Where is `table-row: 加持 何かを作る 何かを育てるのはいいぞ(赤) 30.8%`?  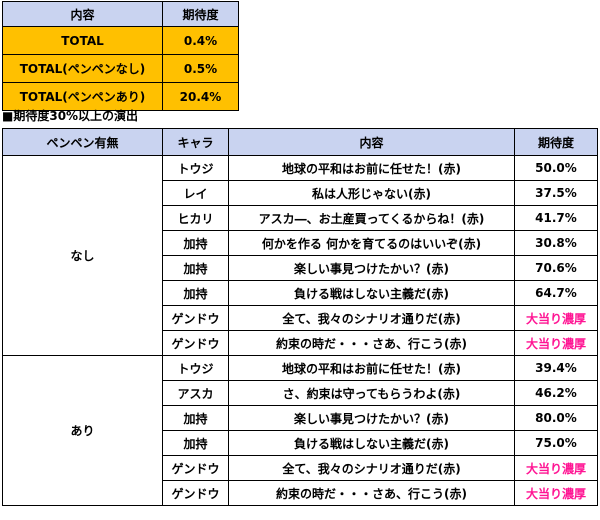
table-row: 加持 何かを作る 何かを育てるのはいいぞ(赤) 30.8% is located at coordinates (300, 243).